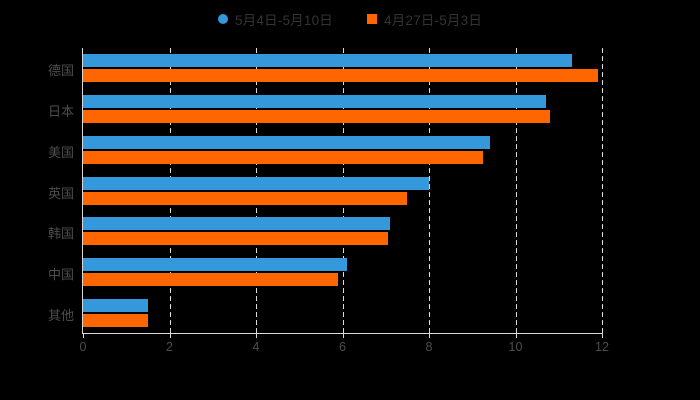  What do you see at coordinates (60, 71) in the screenshot?
I see `y-axis-label: 德国` at bounding box center [60, 71].